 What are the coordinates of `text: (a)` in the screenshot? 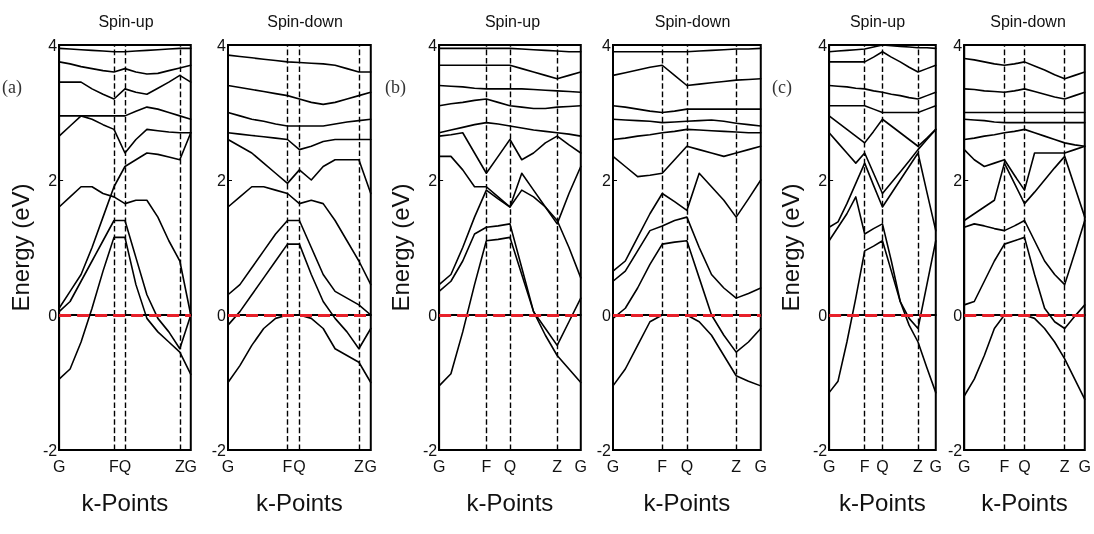 It's located at (12, 87).